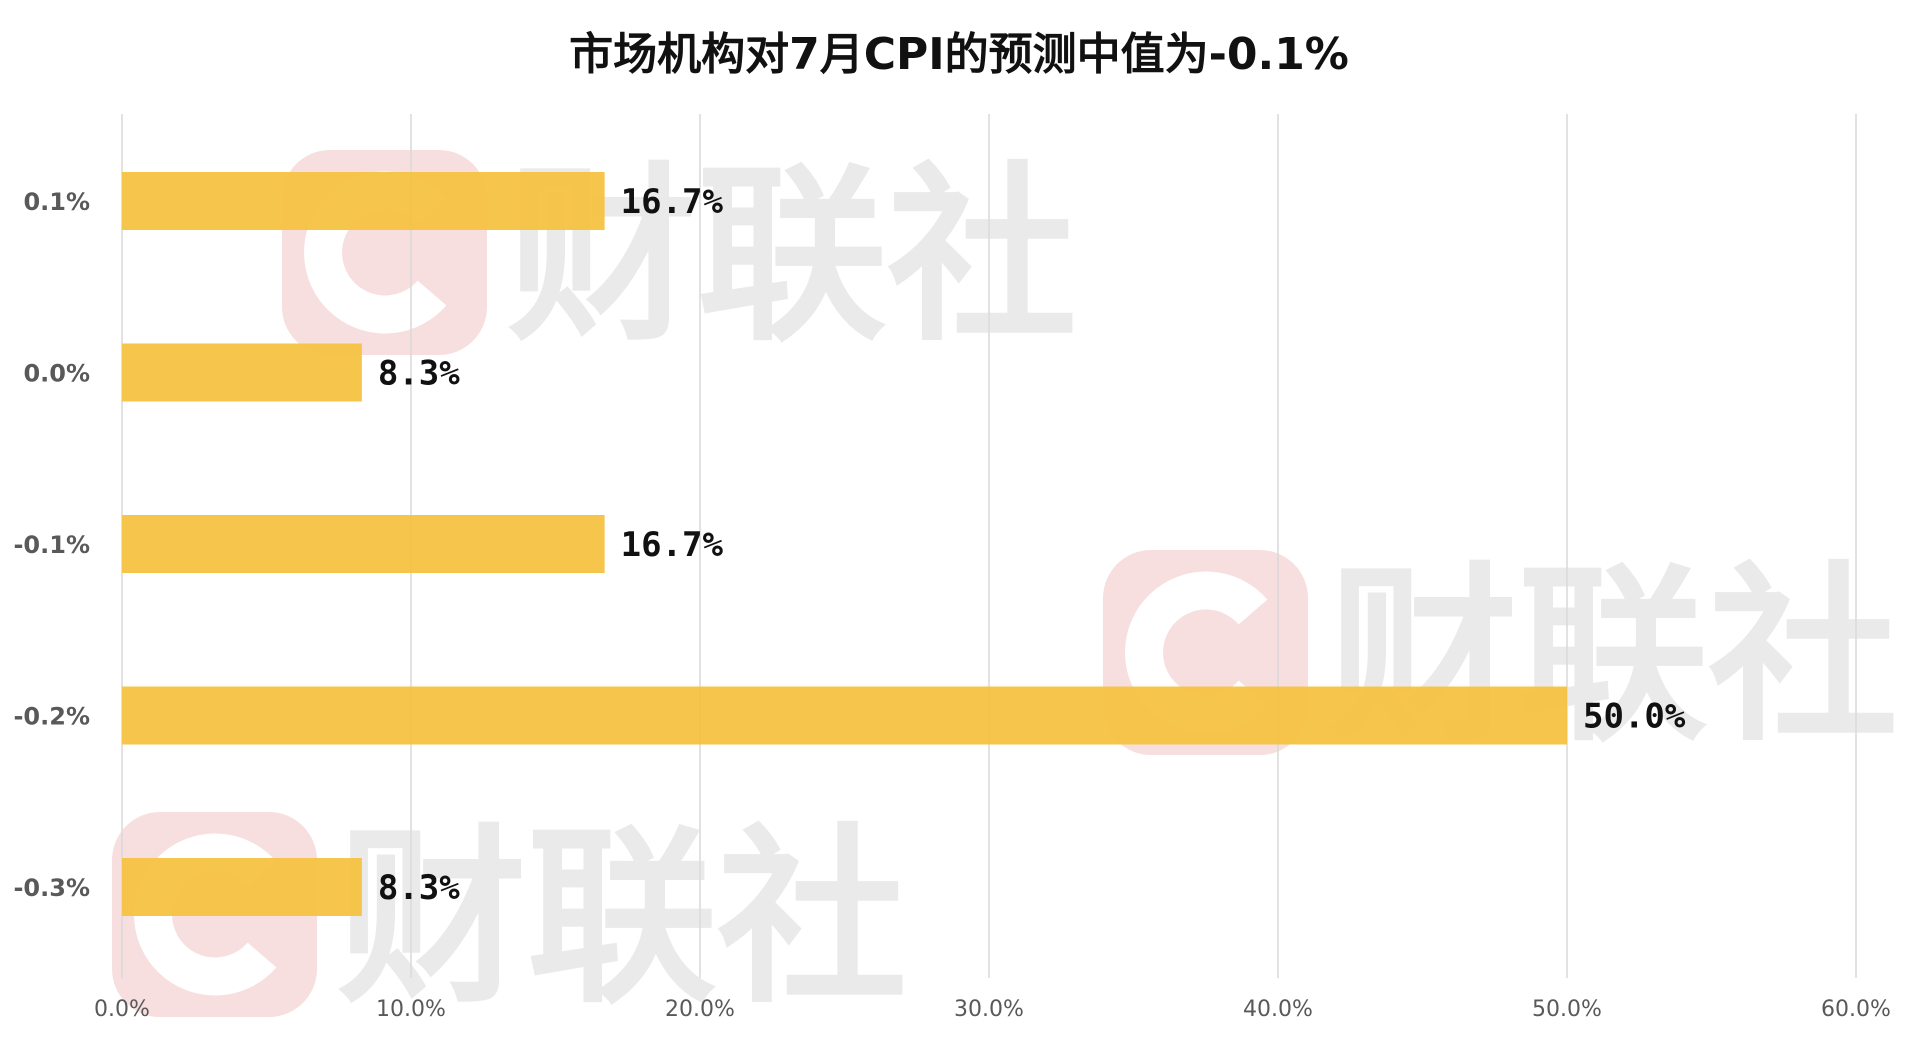 The width and height of the screenshot is (1918, 1042). I want to click on y-tick-label: -0.3%, so click(51, 888).